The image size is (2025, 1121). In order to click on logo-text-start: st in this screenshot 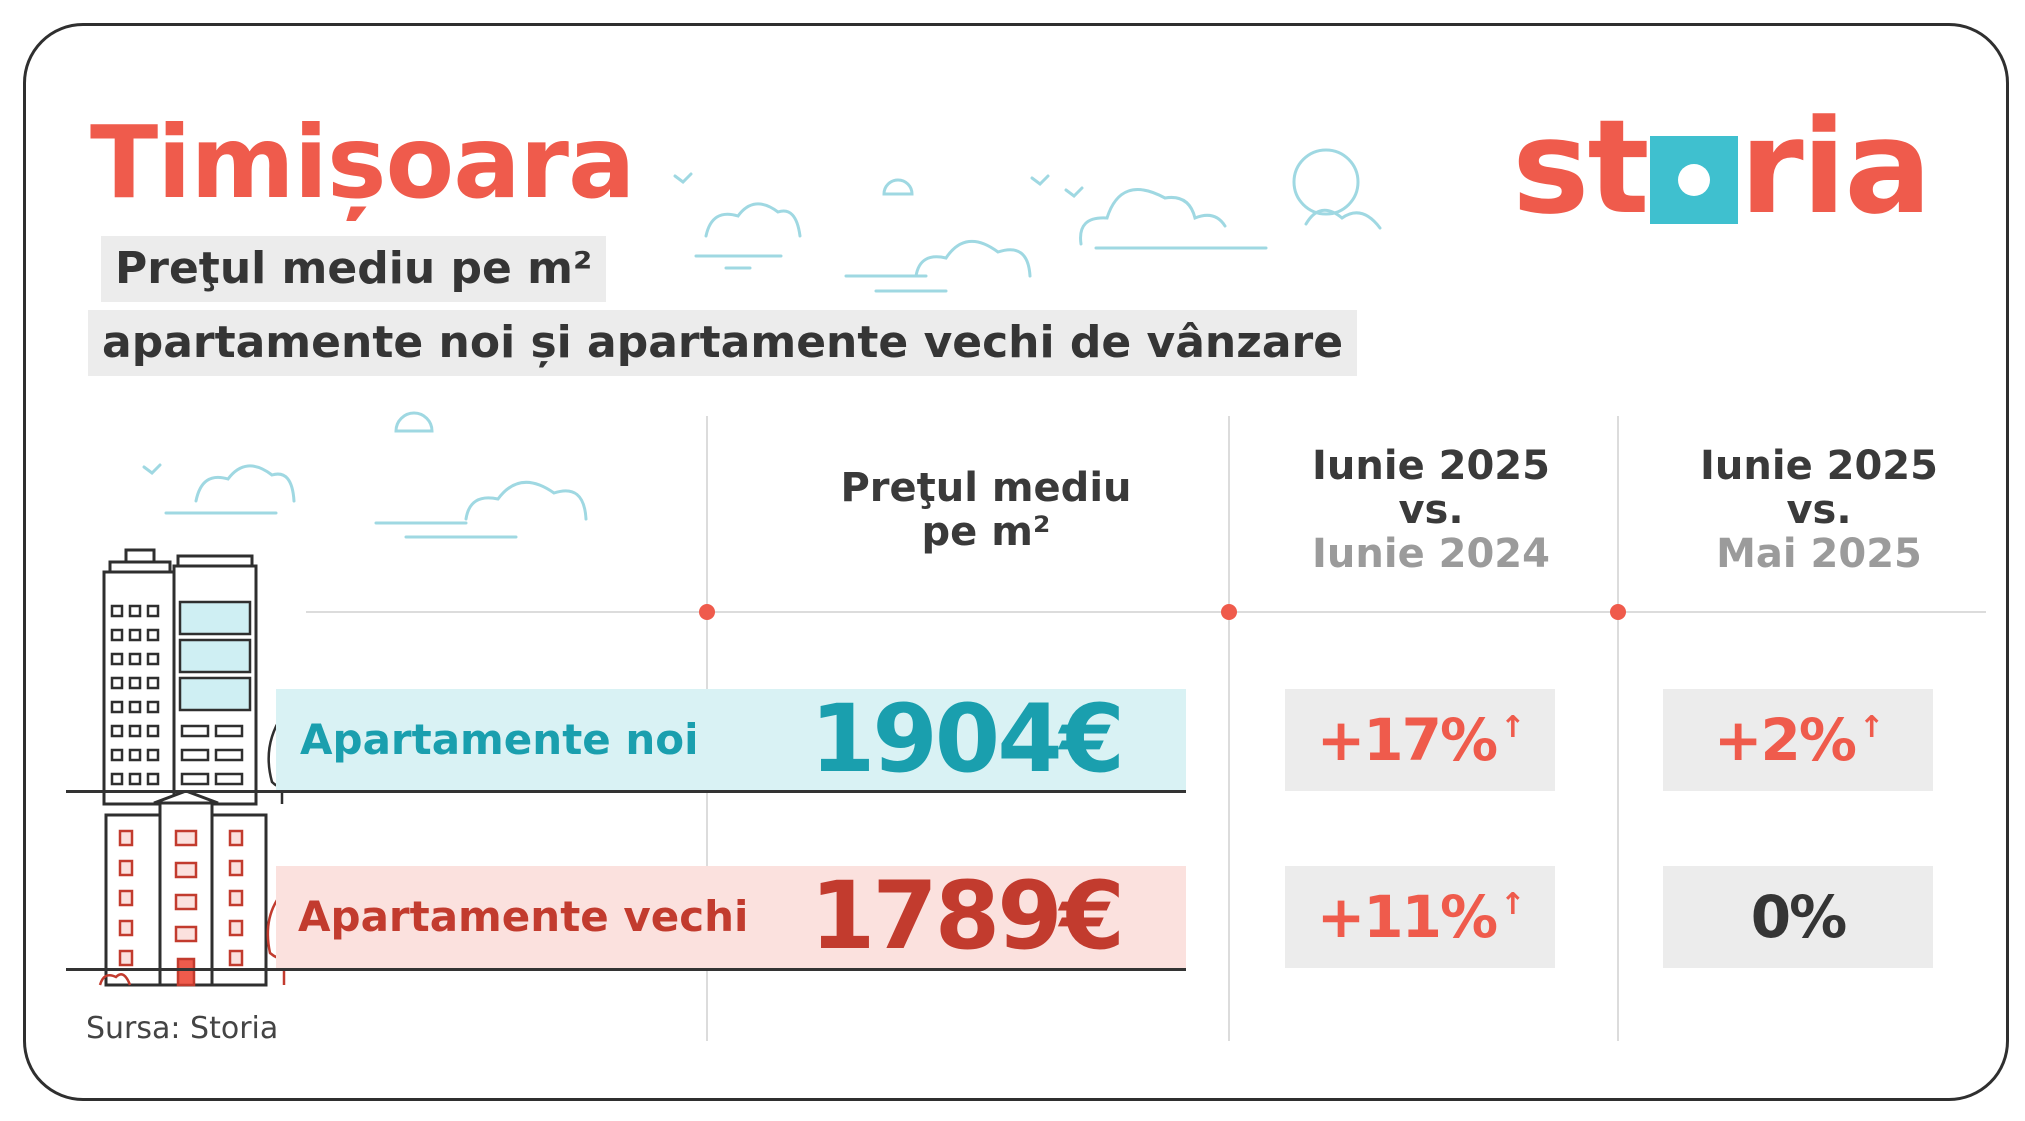, I will do `click(1581, 167)`.